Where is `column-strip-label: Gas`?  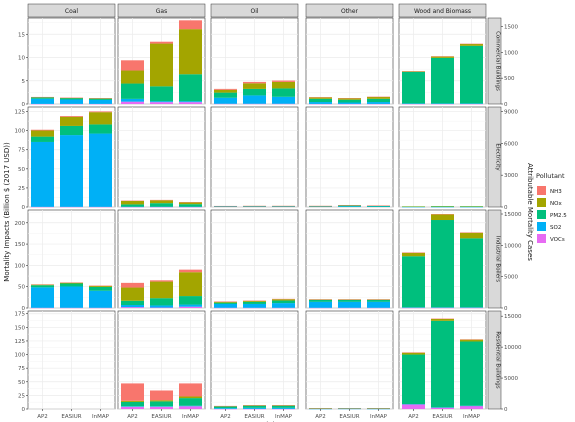
column-strip-label: Gas is located at coordinates (161, 11).